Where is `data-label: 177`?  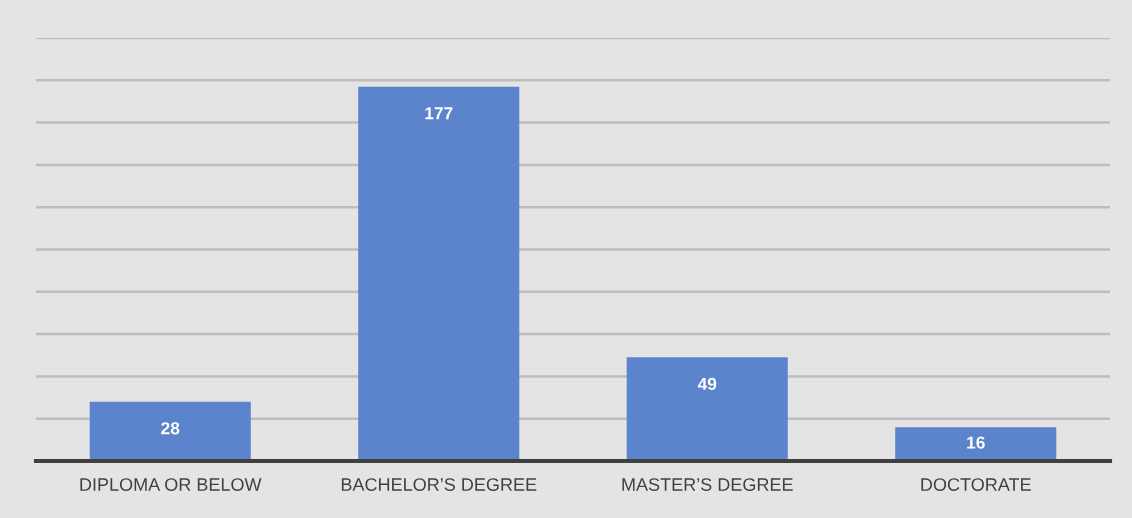
data-label: 177 is located at coordinates (439, 113).